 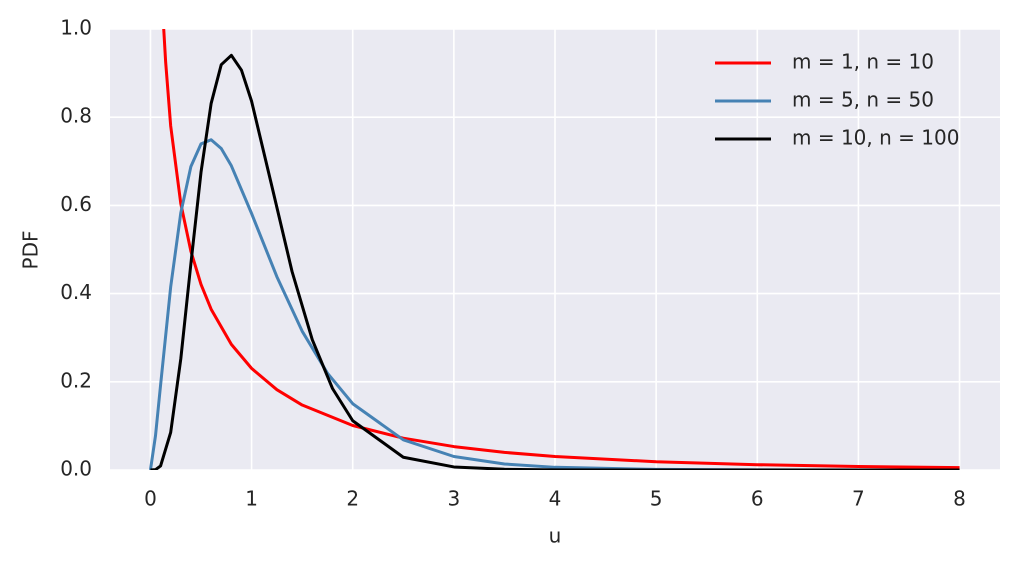 What do you see at coordinates (76, 469) in the screenshot?
I see `y-tick-label: 0.0` at bounding box center [76, 469].